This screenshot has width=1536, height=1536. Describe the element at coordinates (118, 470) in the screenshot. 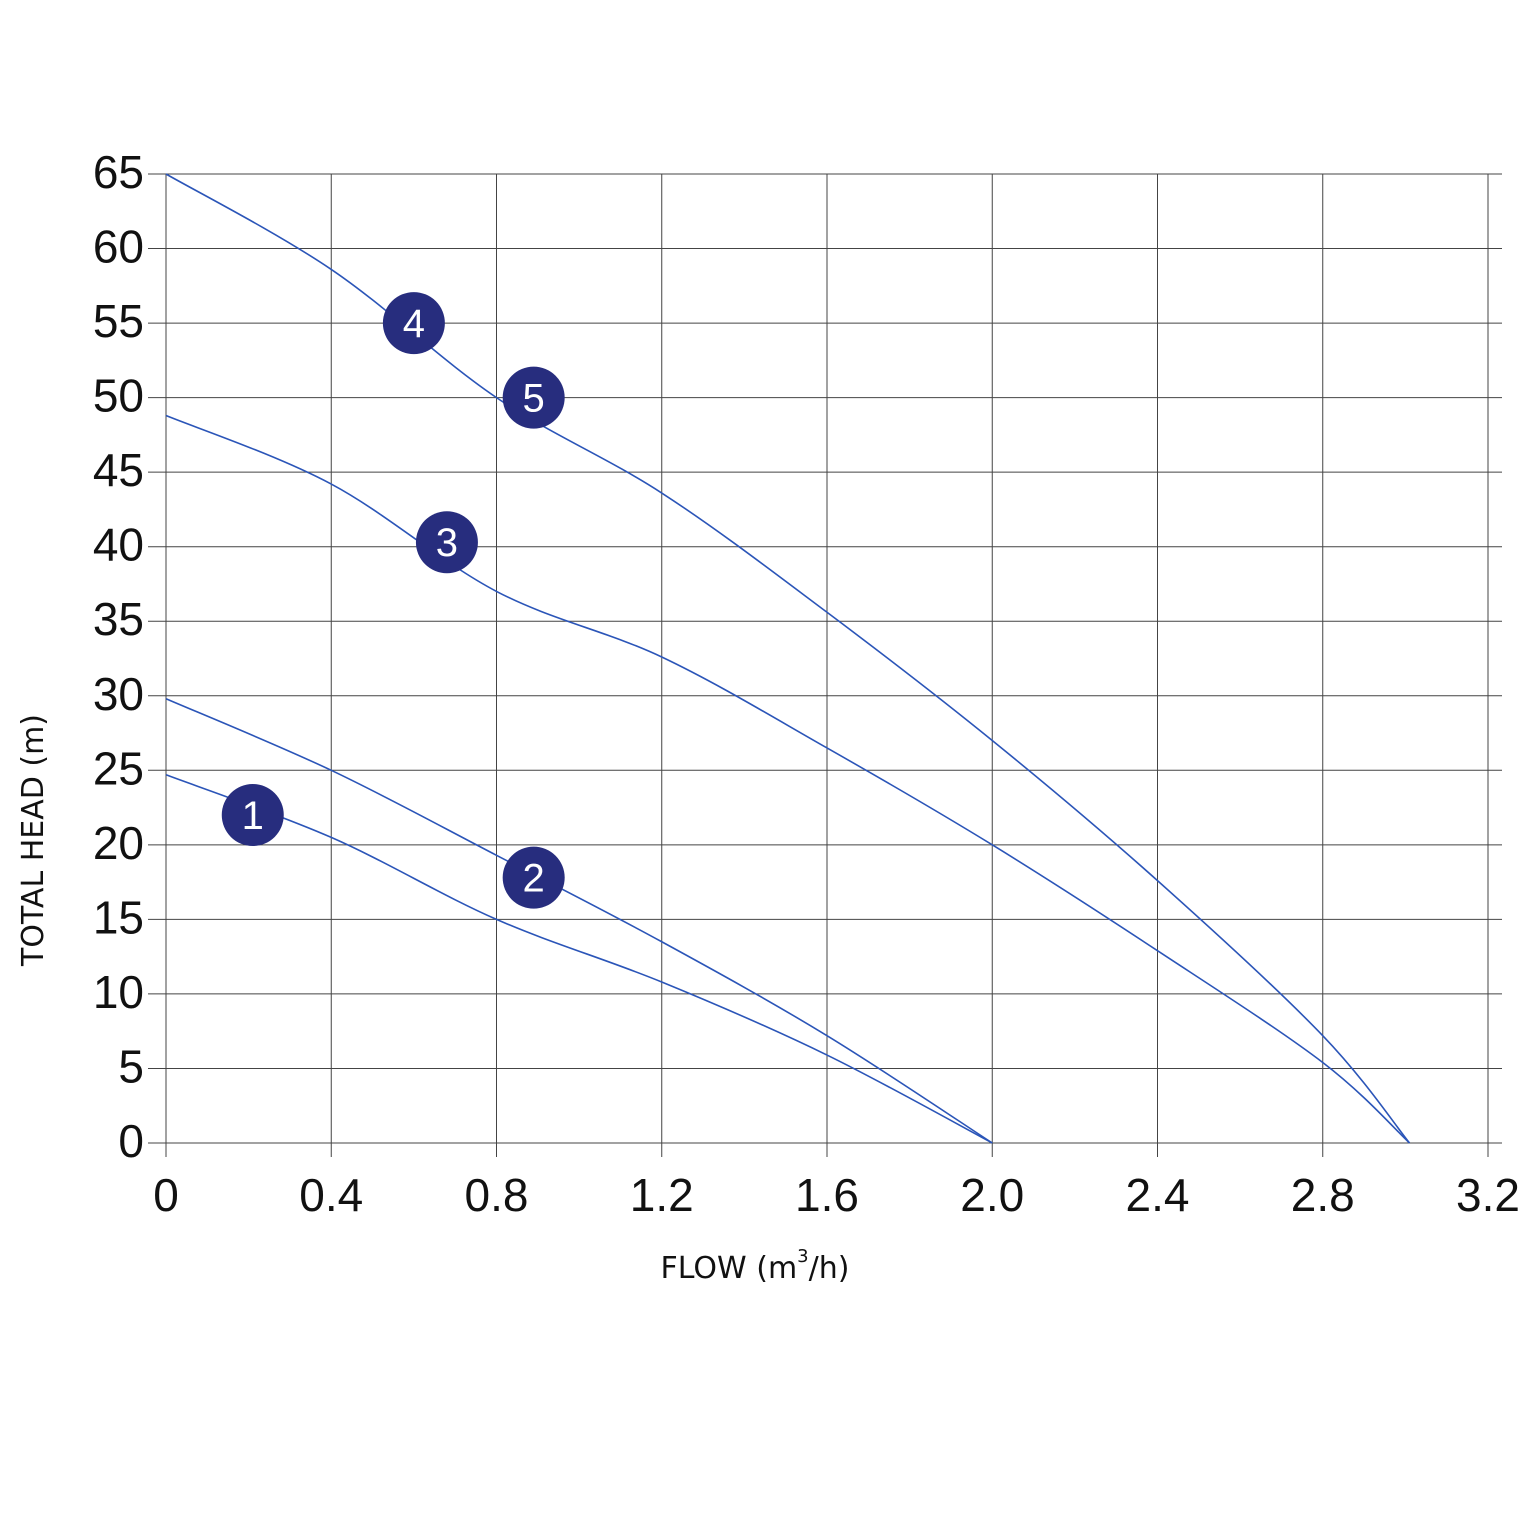

I see `y-tick-label: 45` at that location.